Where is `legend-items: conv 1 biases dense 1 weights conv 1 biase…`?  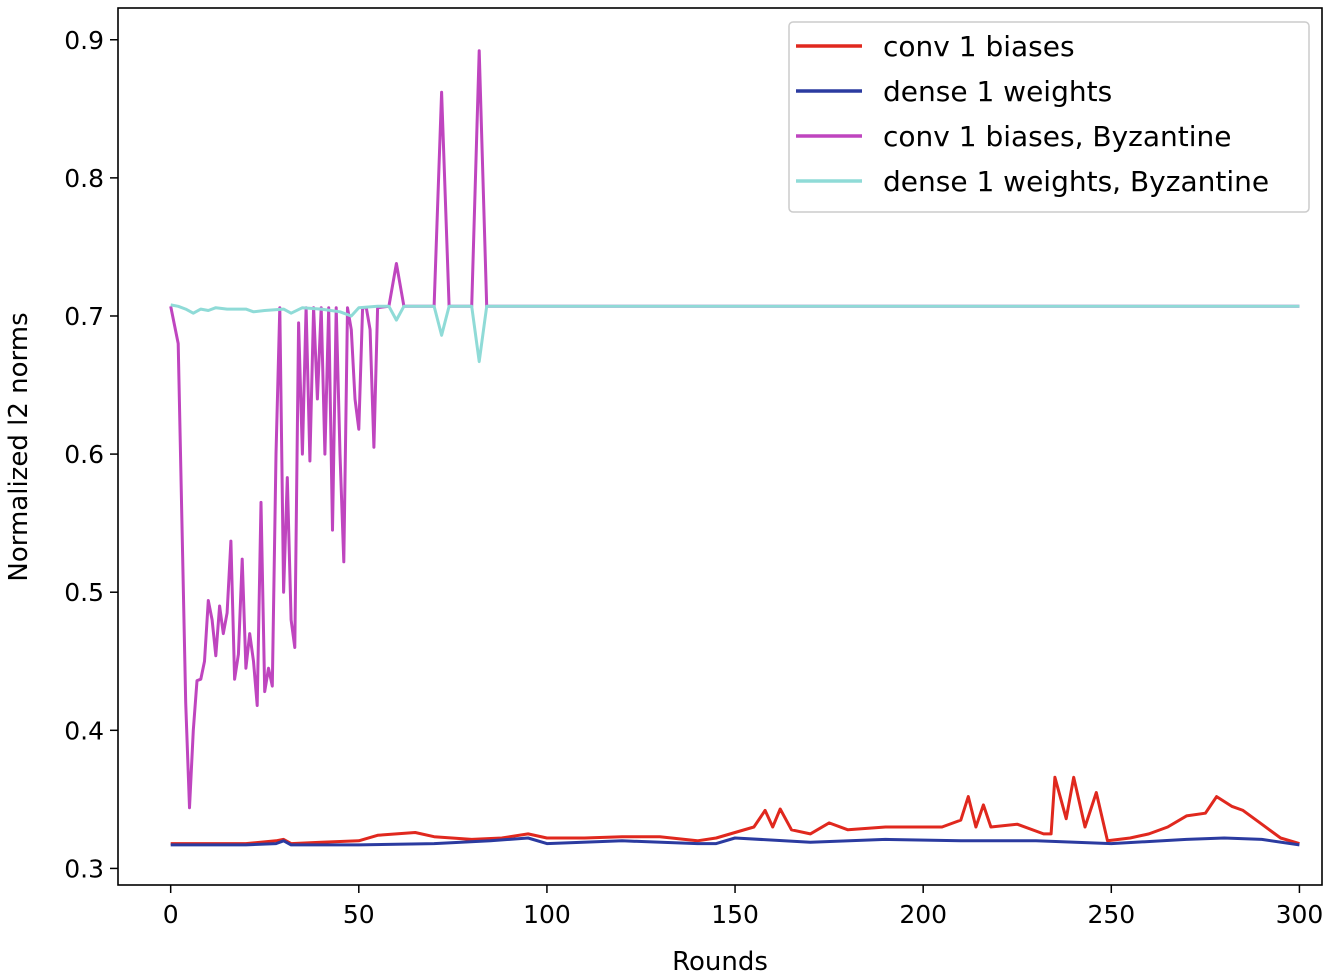
legend-items: conv 1 biases dense 1 weights conv 1 biase… is located at coordinates (1032, 114).